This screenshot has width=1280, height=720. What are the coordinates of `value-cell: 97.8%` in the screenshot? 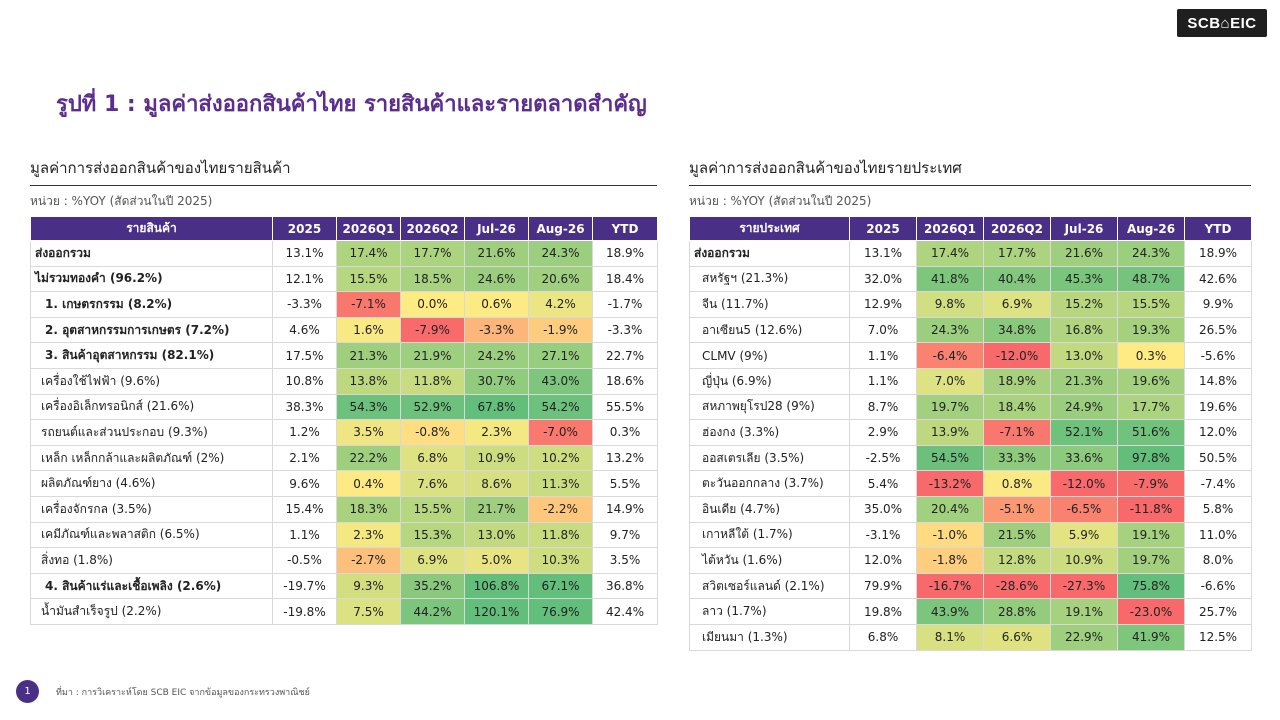 It's located at (1151, 458).